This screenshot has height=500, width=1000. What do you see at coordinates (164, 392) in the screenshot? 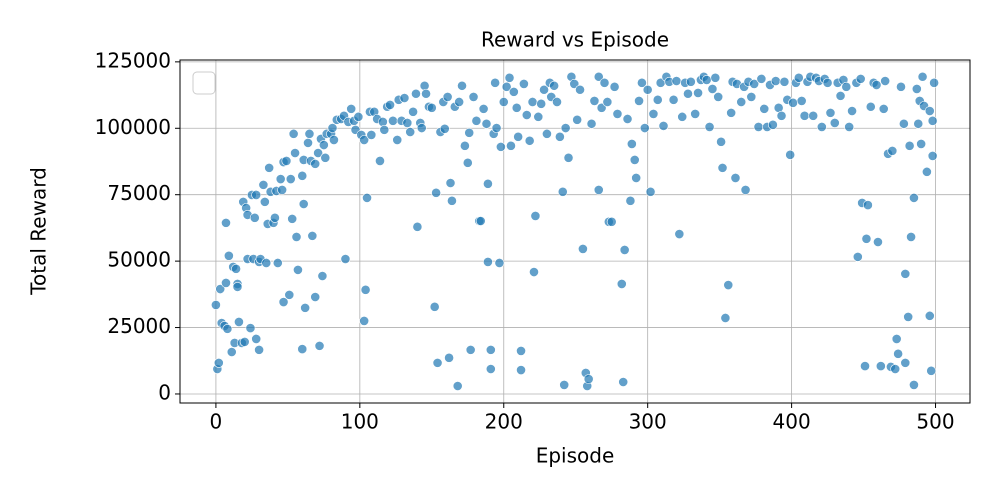
I see `y-tick-label: 0` at bounding box center [164, 392].